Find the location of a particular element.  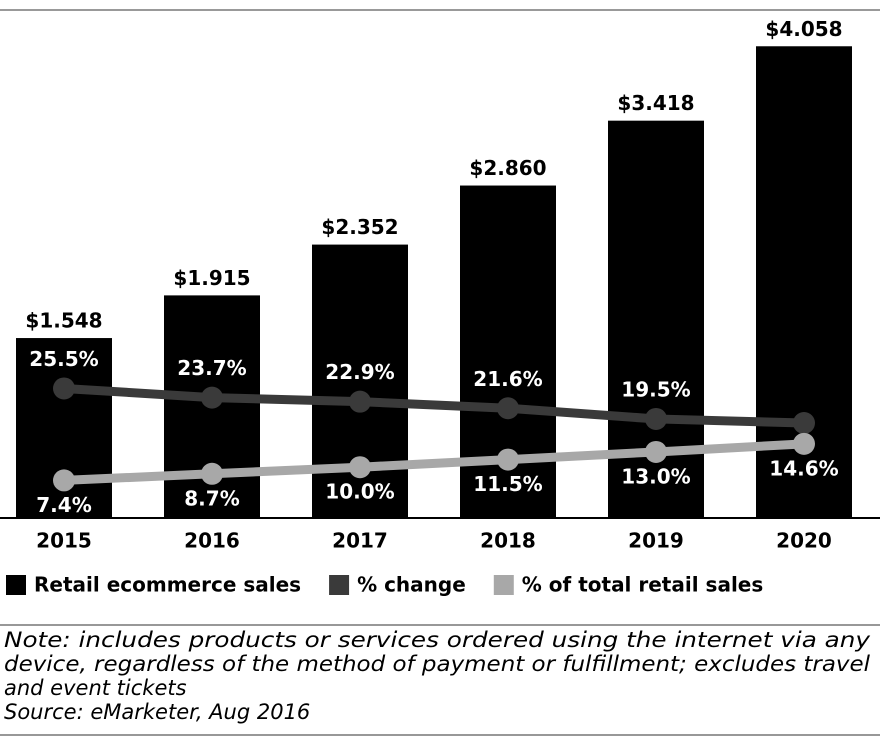

x-tick-label: 2020 is located at coordinates (804, 541).